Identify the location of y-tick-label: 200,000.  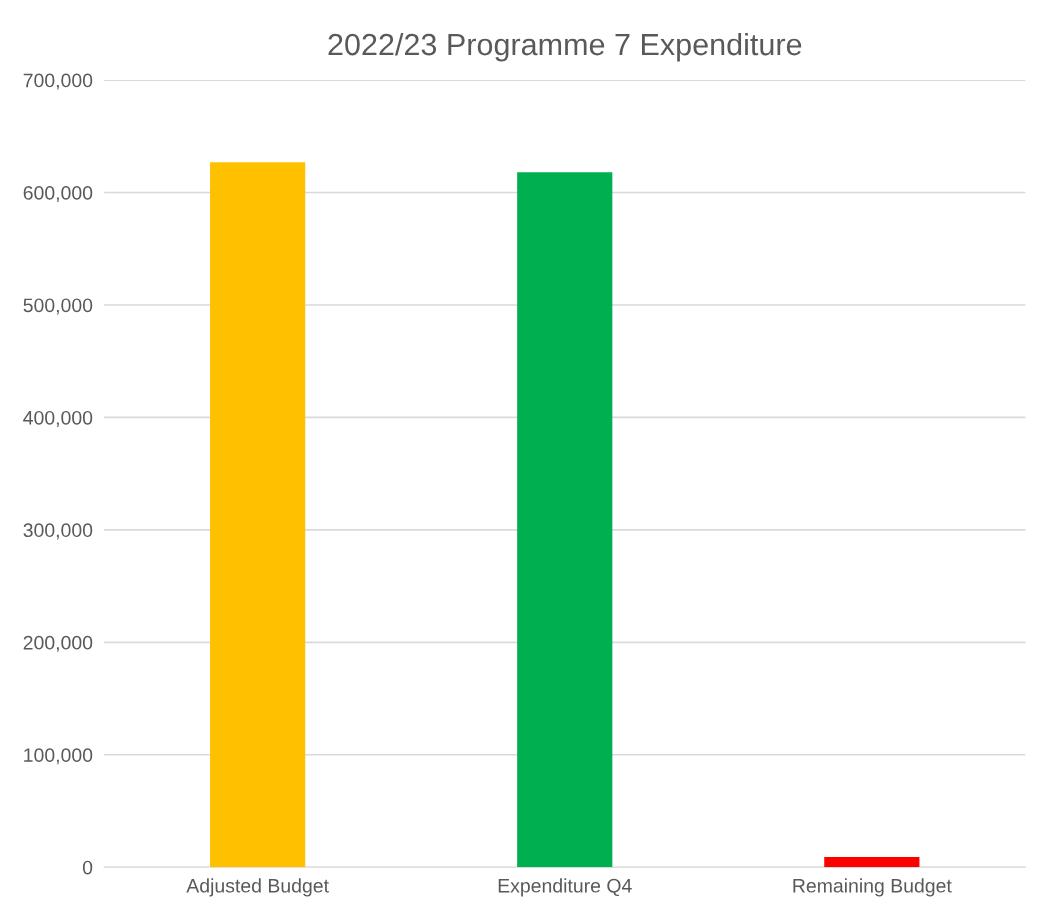
(58, 643).